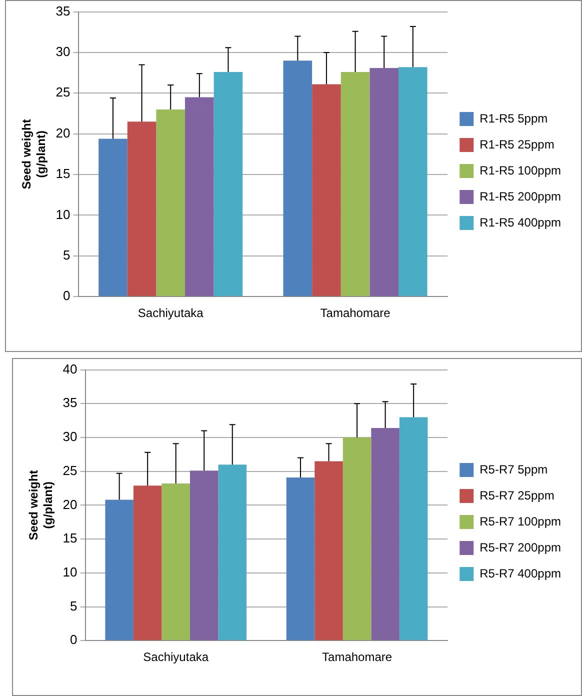 The height and width of the screenshot is (696, 582). What do you see at coordinates (521, 521) in the screenshot?
I see `legend-label: R5-R7 100ppm` at bounding box center [521, 521].